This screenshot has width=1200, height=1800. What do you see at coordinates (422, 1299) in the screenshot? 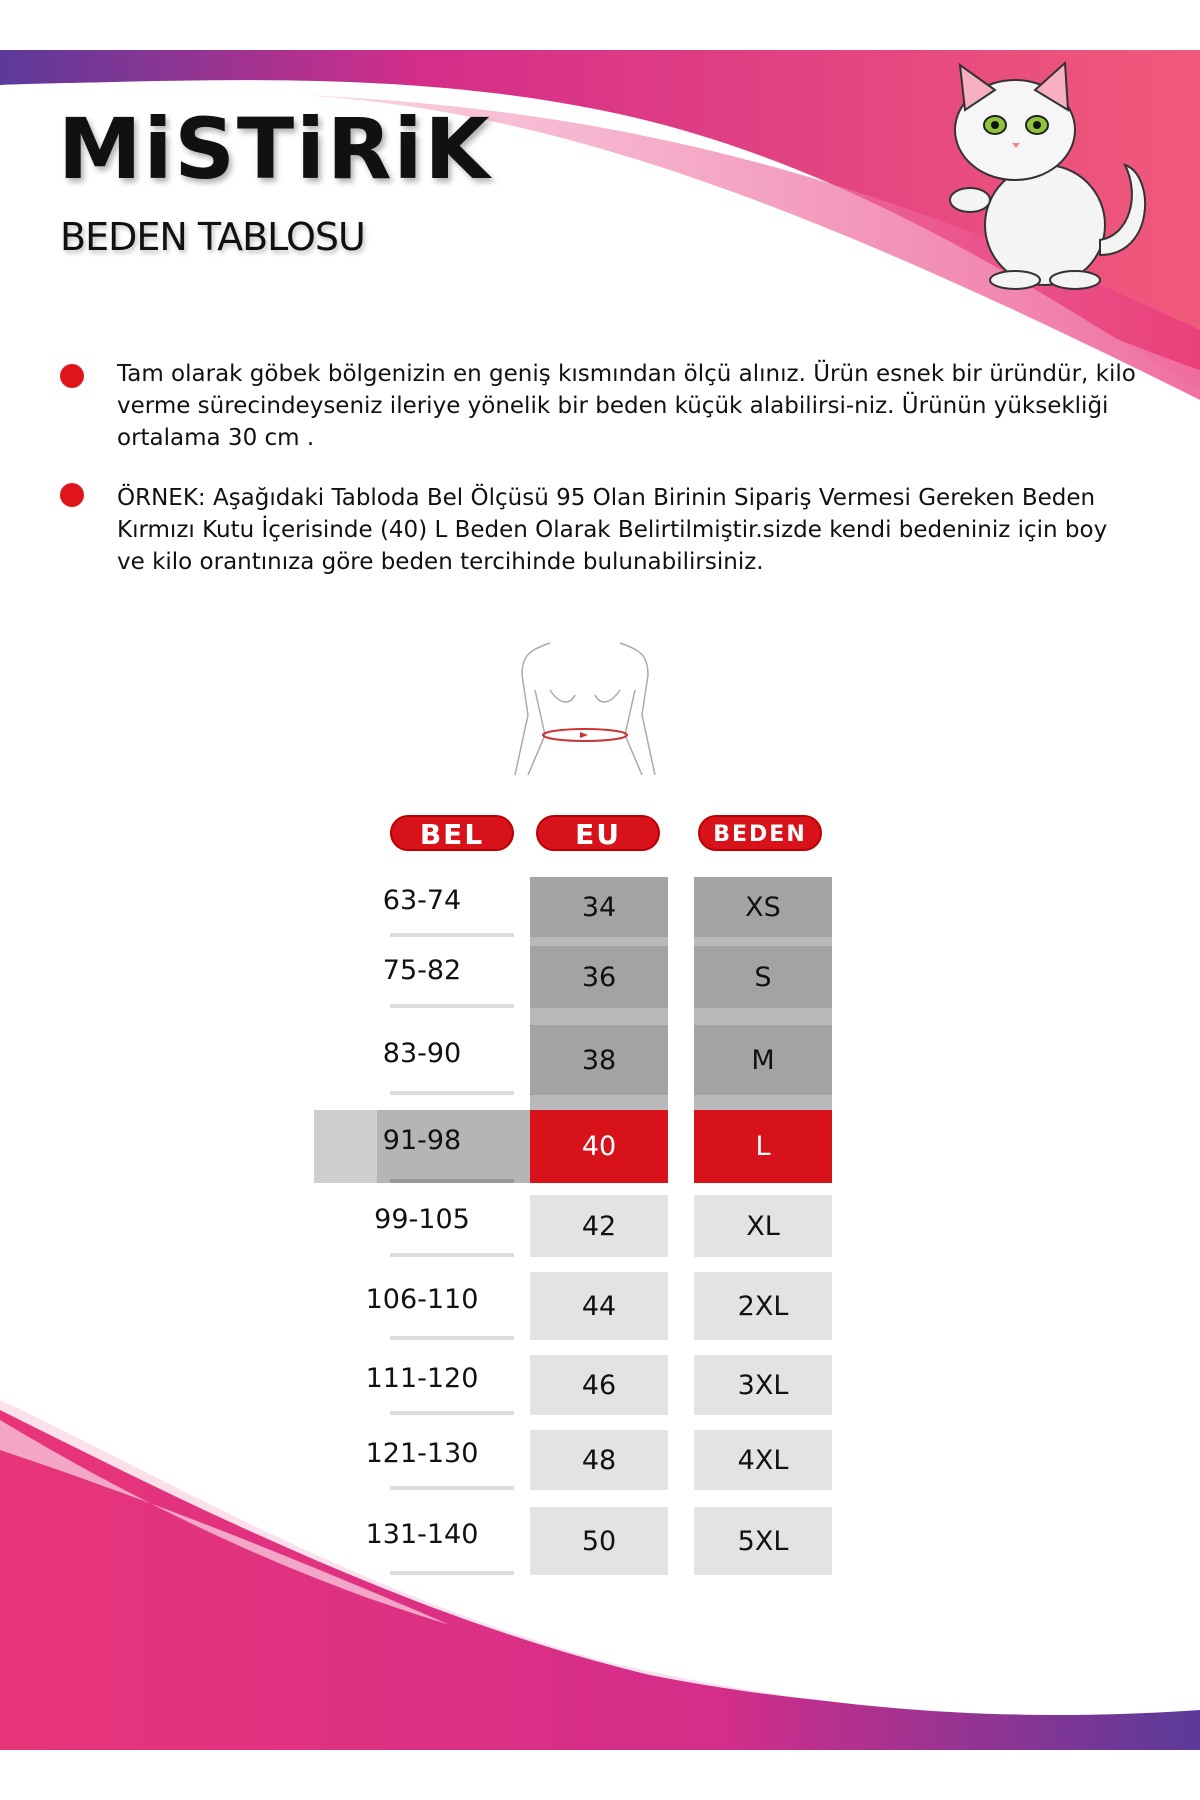
I see `bel-cell: 106-110` at bounding box center [422, 1299].